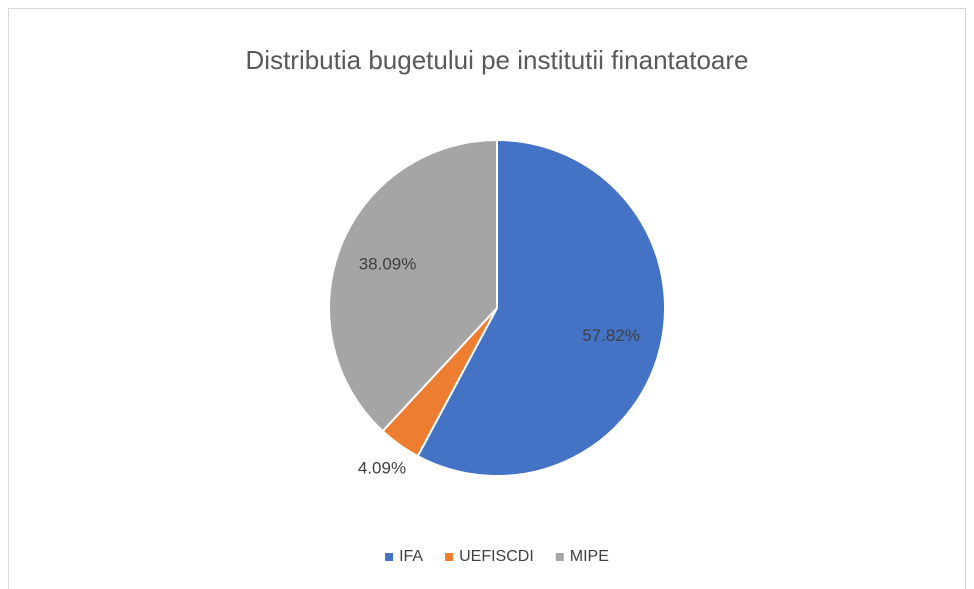 This screenshot has width=974, height=589. Describe the element at coordinates (611, 335) in the screenshot. I see `data-label: 57.82%` at that location.